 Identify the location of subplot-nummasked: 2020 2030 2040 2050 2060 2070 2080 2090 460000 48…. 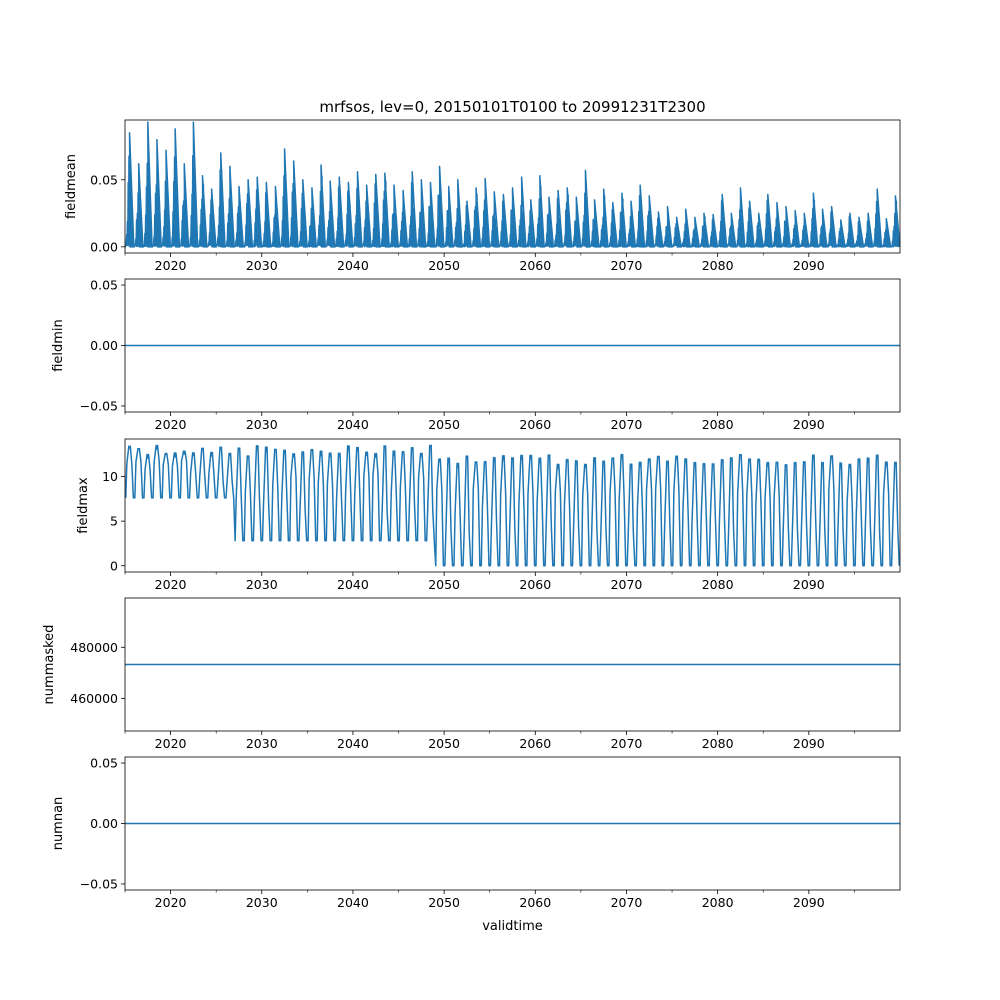
(471, 674).